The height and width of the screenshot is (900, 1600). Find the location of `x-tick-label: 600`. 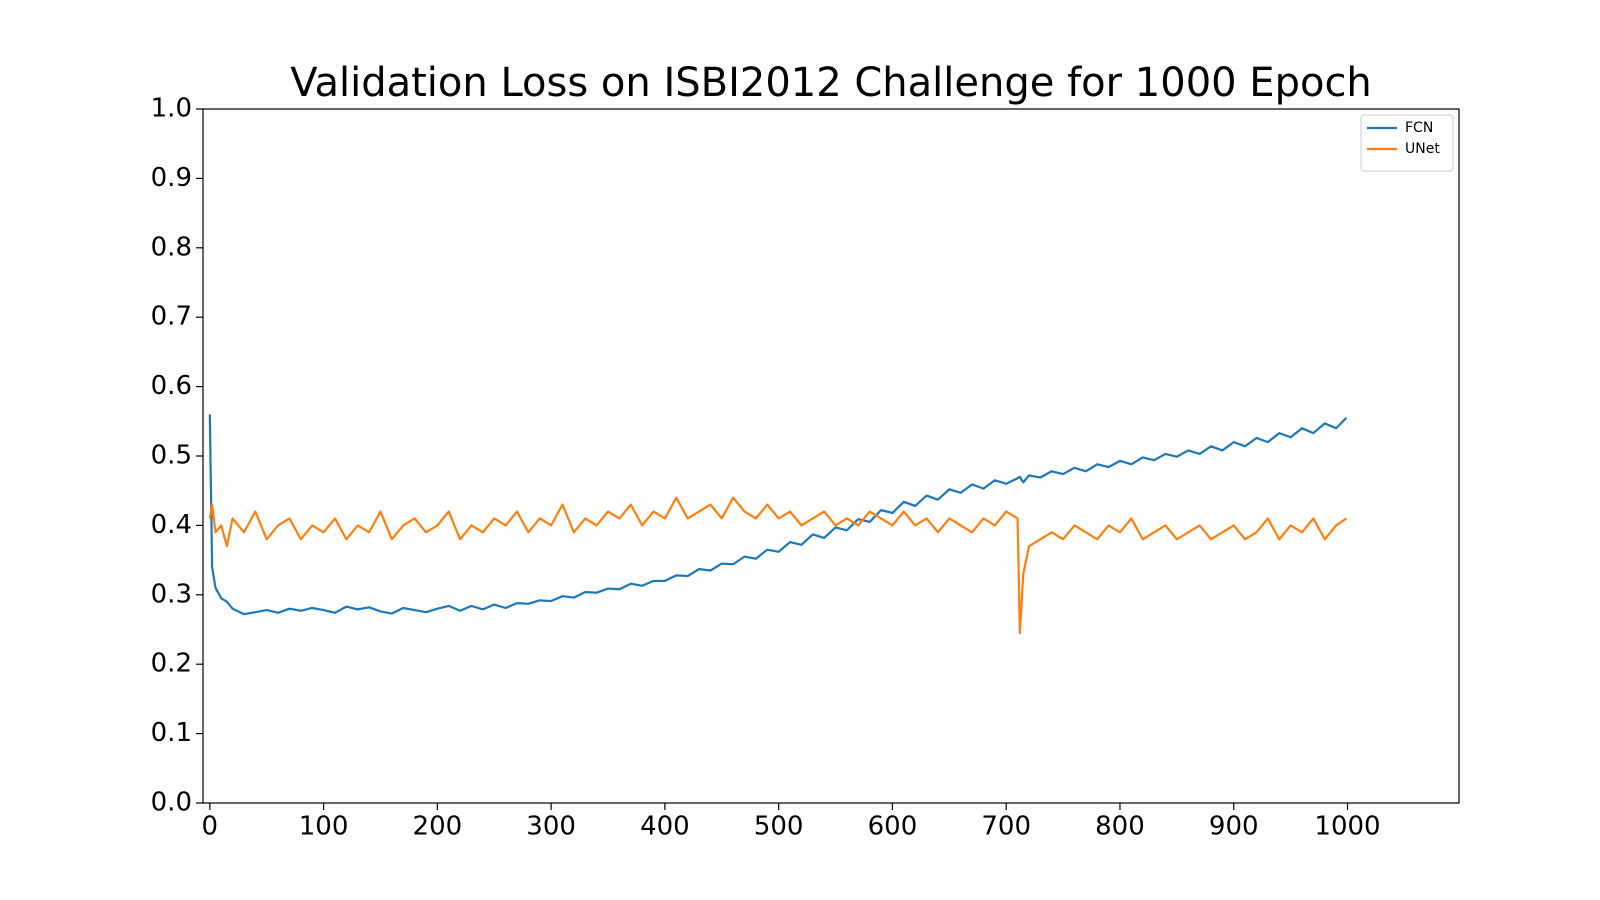

x-tick-label: 600 is located at coordinates (893, 827).